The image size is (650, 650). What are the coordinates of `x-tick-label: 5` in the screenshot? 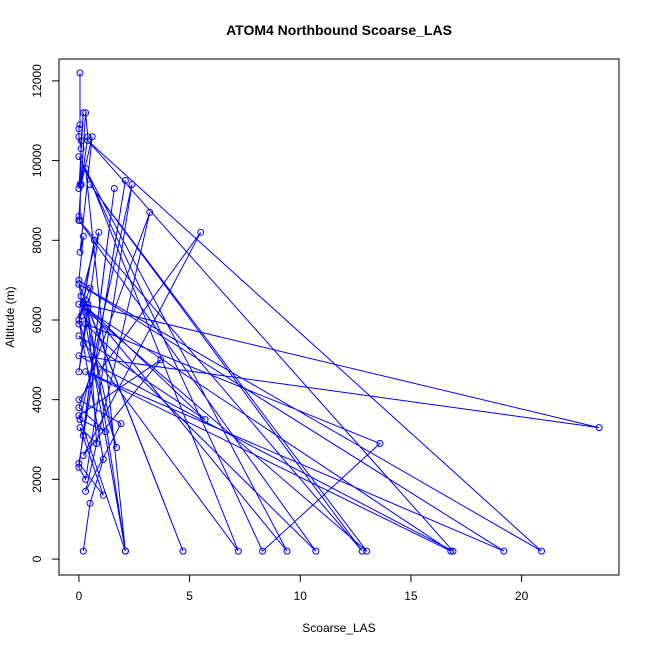 It's located at (189, 596).